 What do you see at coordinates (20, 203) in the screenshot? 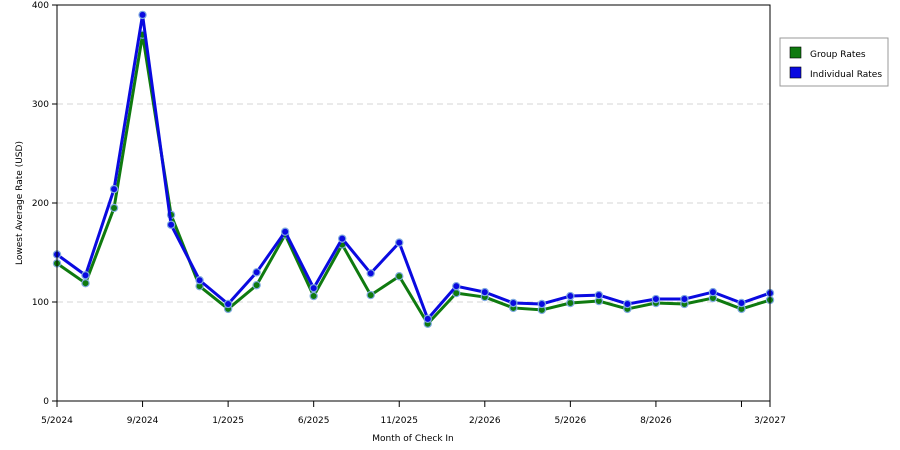
I see `y-axis-title: Lowest Average Rate (USD)` at bounding box center [20, 203].